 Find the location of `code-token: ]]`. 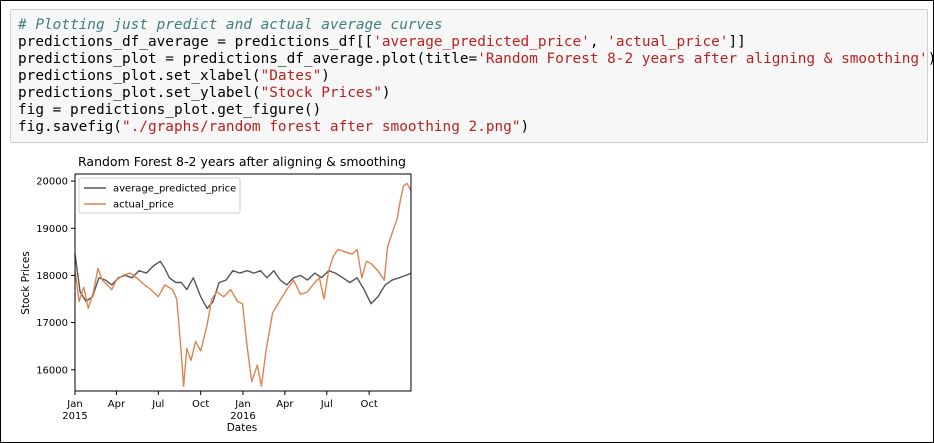

code-token: ]] is located at coordinates (737, 42).